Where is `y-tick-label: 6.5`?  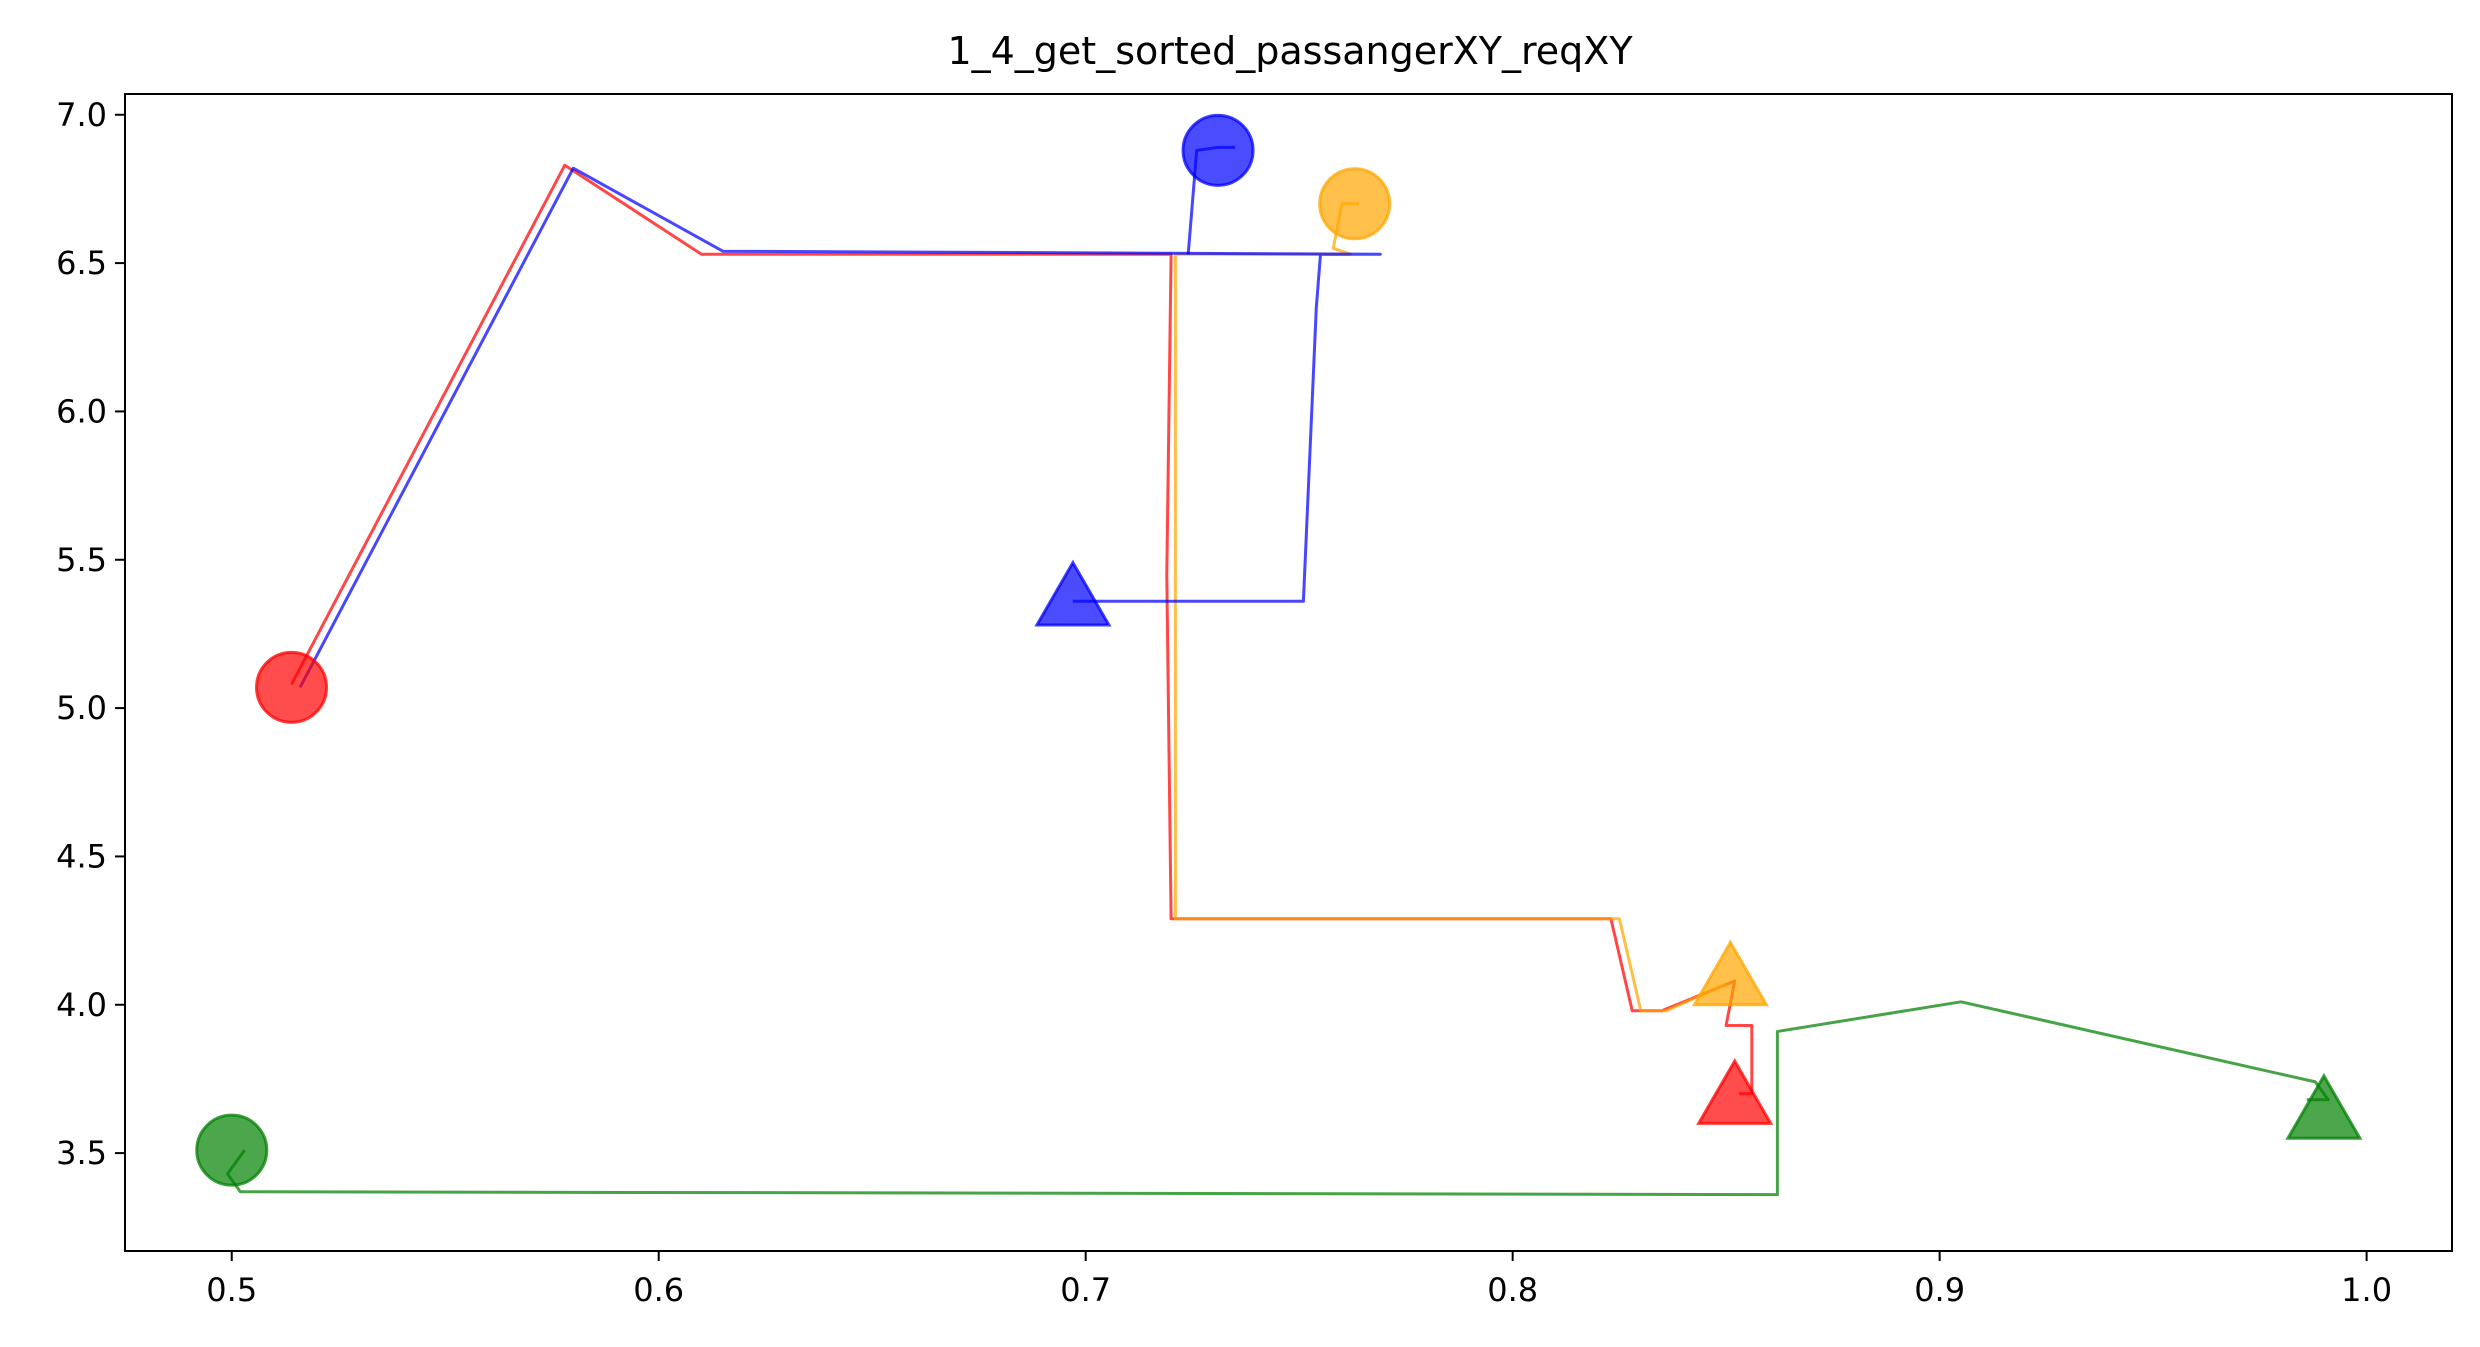 y-tick-label: 6.5 is located at coordinates (81, 263).